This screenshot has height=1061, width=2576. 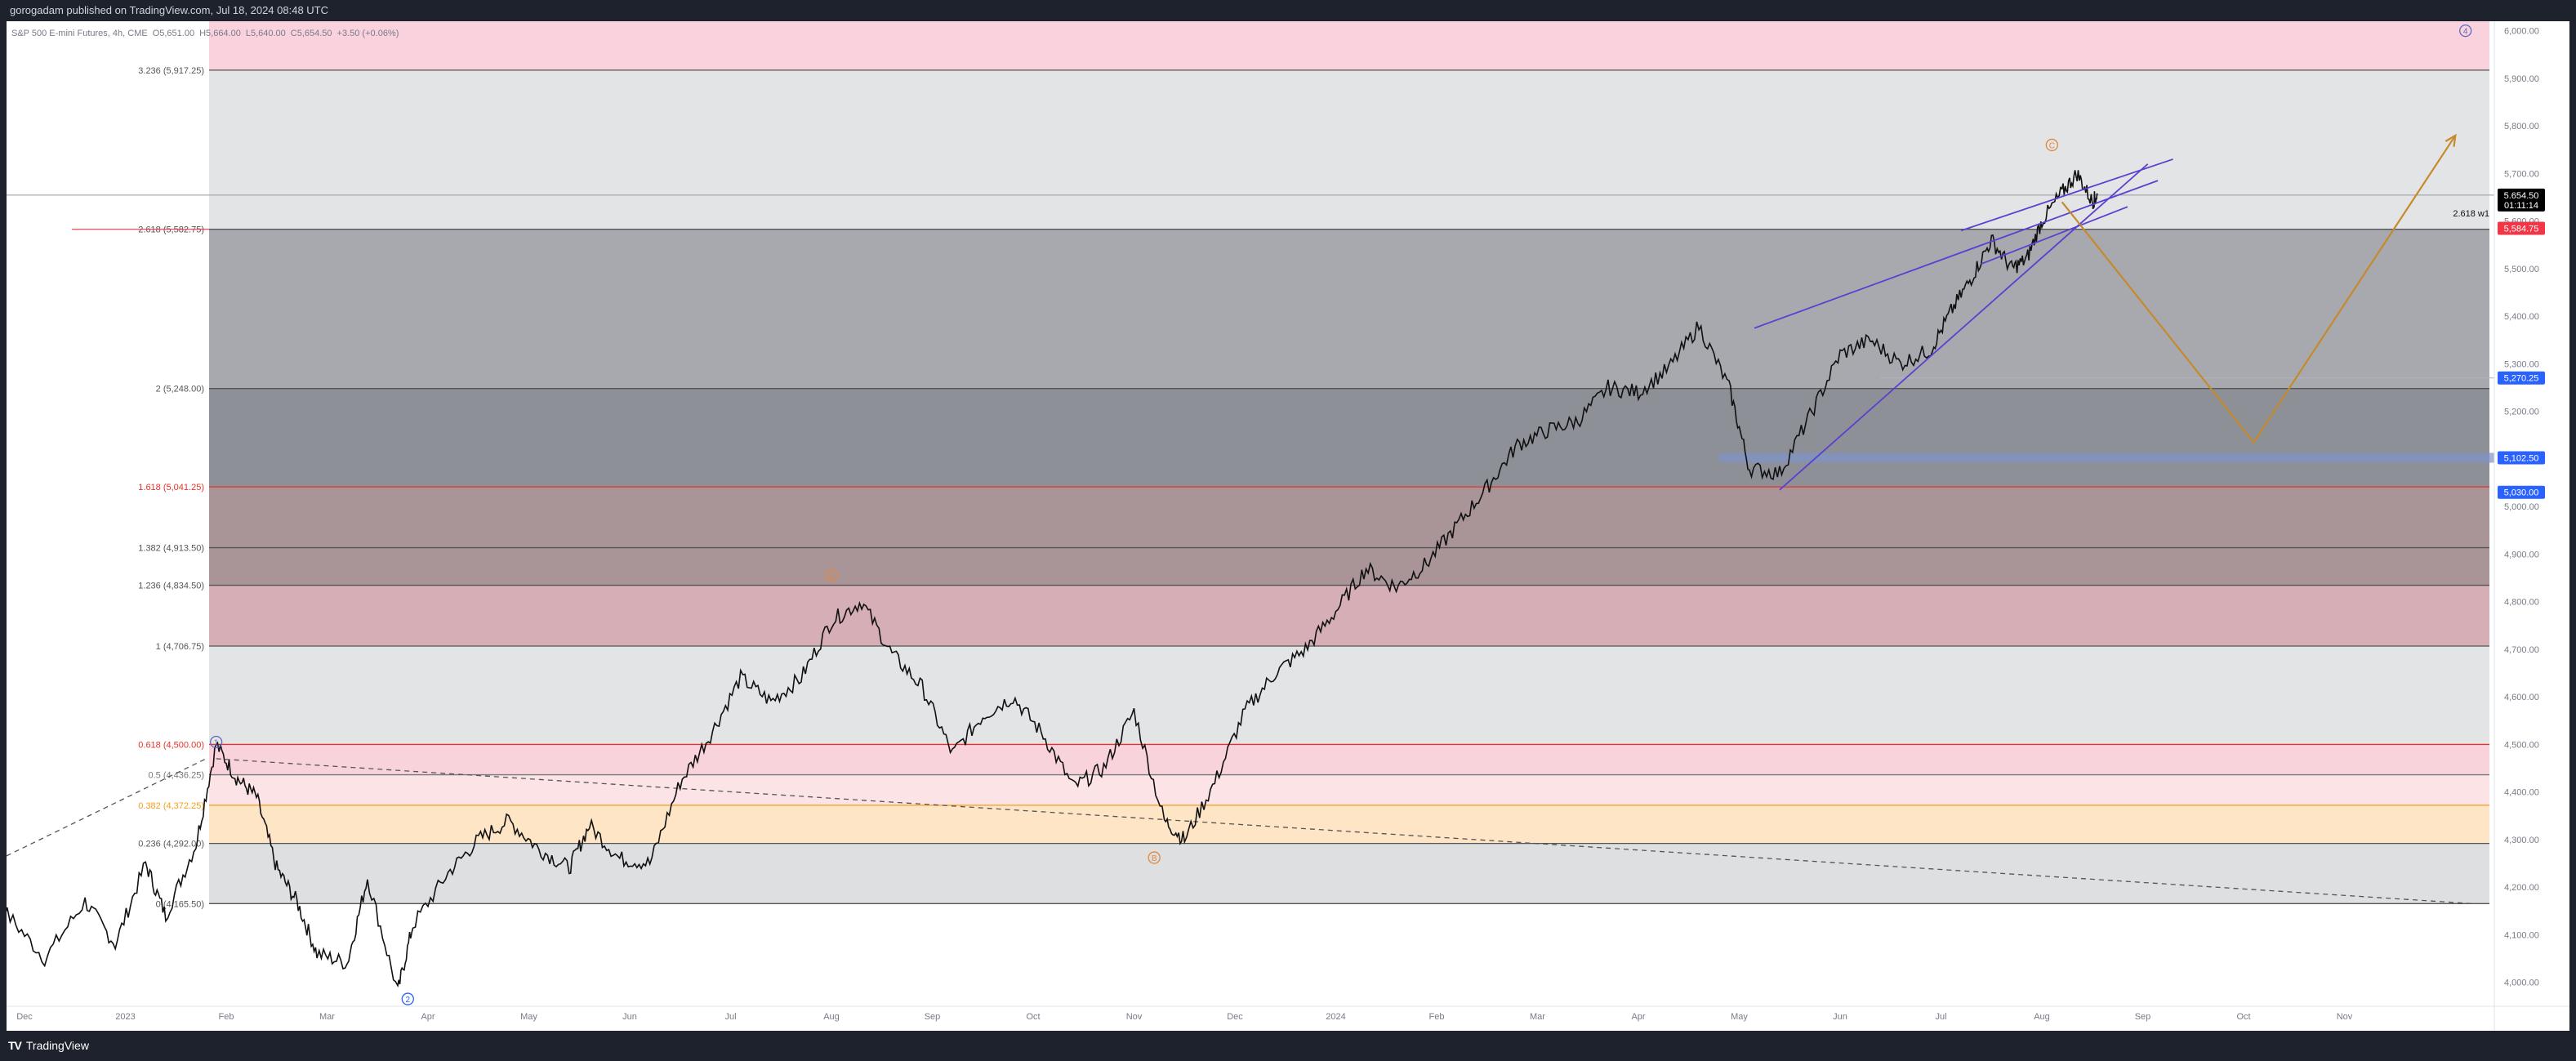 What do you see at coordinates (103, 809) in the screenshot?
I see `dashed-trendline-left` at bounding box center [103, 809].